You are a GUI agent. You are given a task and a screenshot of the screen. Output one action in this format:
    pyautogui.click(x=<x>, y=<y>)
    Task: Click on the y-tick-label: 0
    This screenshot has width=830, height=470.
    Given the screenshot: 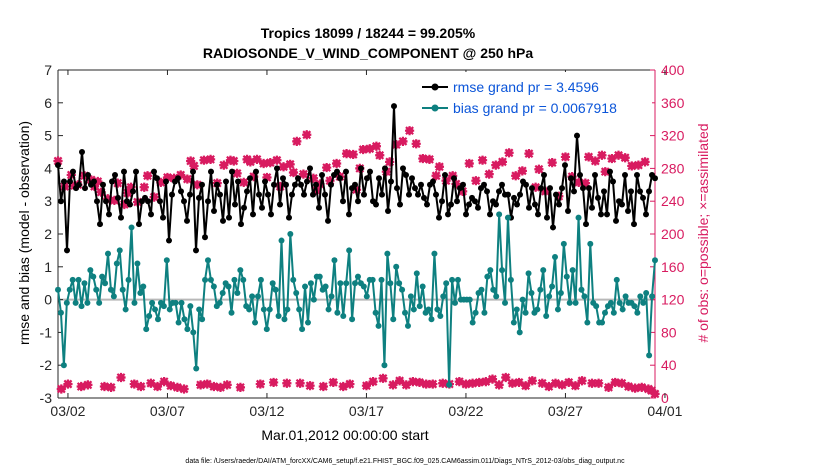 What is the action you would take?
    pyautogui.click(x=48, y=300)
    